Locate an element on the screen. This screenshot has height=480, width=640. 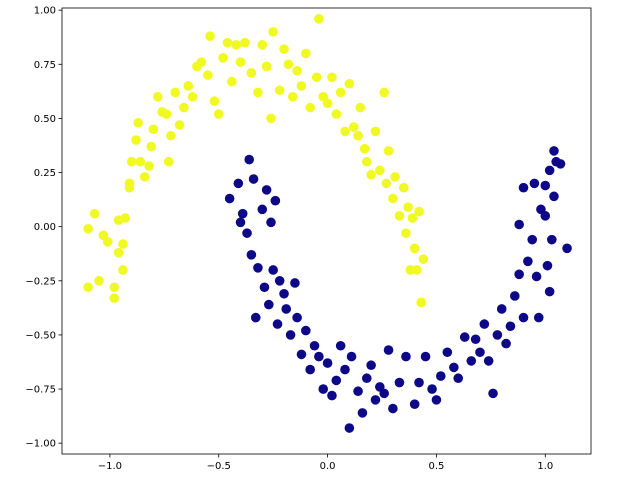
y-tick-label: −1.00 is located at coordinates (40, 444).